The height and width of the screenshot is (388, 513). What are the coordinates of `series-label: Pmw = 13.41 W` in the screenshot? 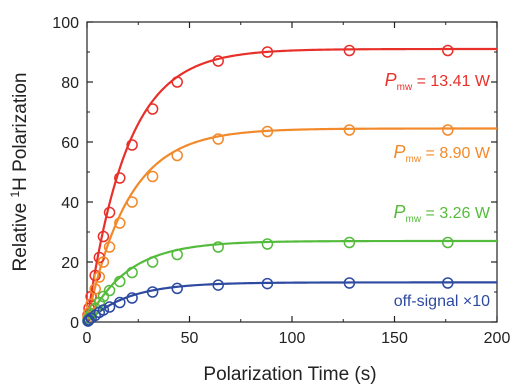 It's located at (438, 81).